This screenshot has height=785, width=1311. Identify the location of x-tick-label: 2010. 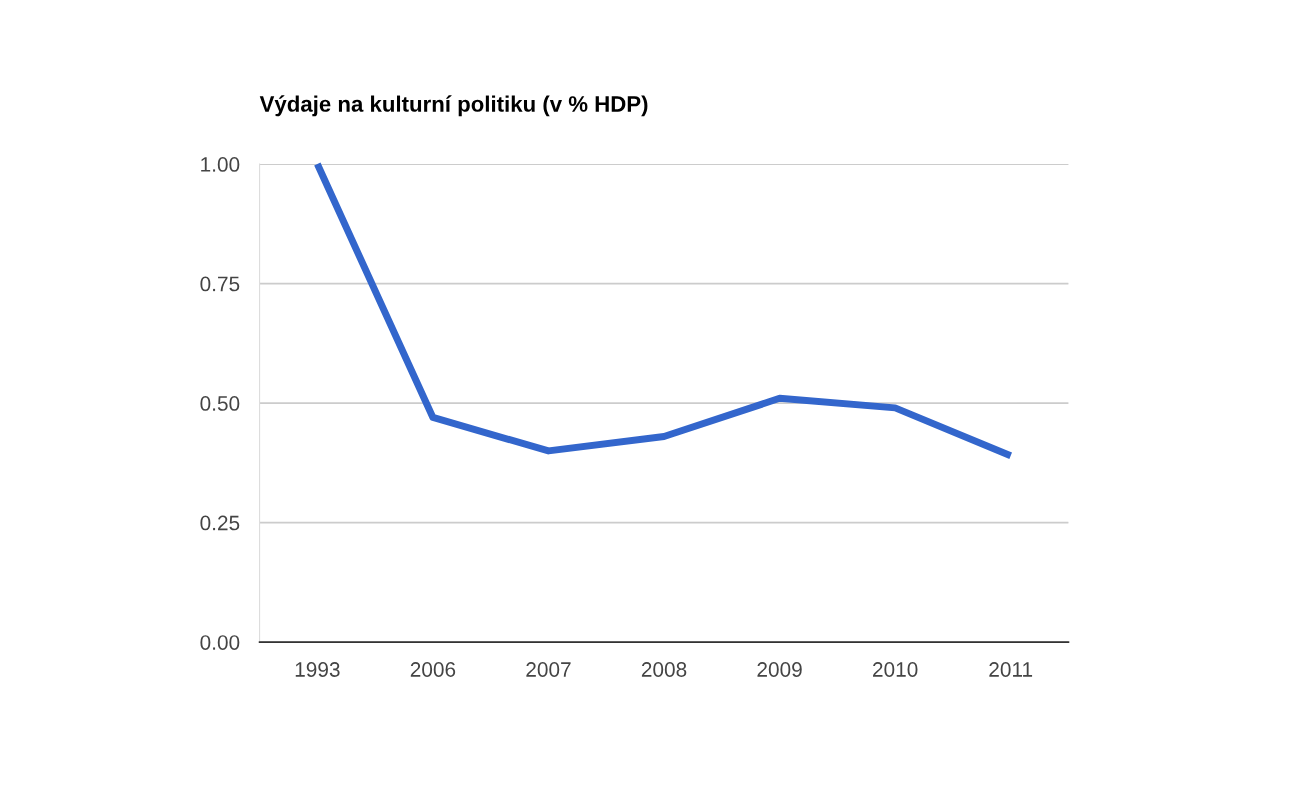
(895, 669).